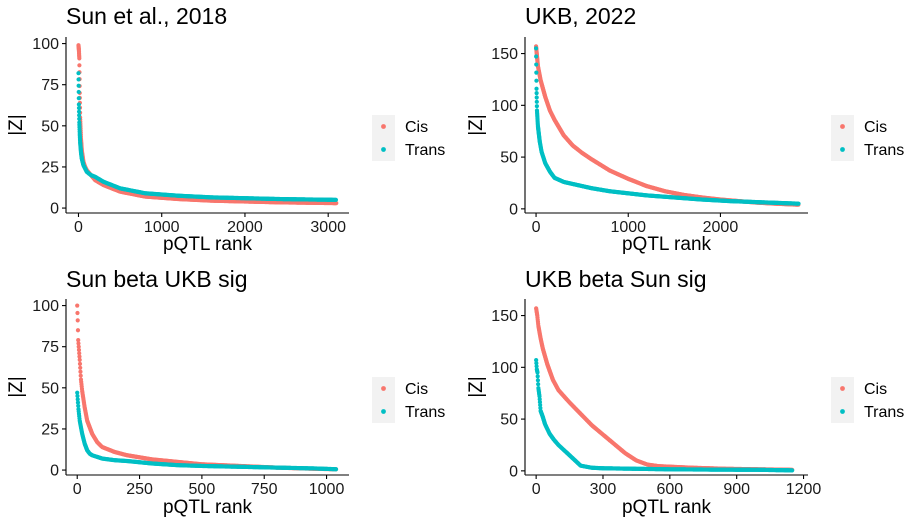 The height and width of the screenshot is (525, 919). What do you see at coordinates (328, 227) in the screenshot?
I see `x-tick-label: 3000` at bounding box center [328, 227].